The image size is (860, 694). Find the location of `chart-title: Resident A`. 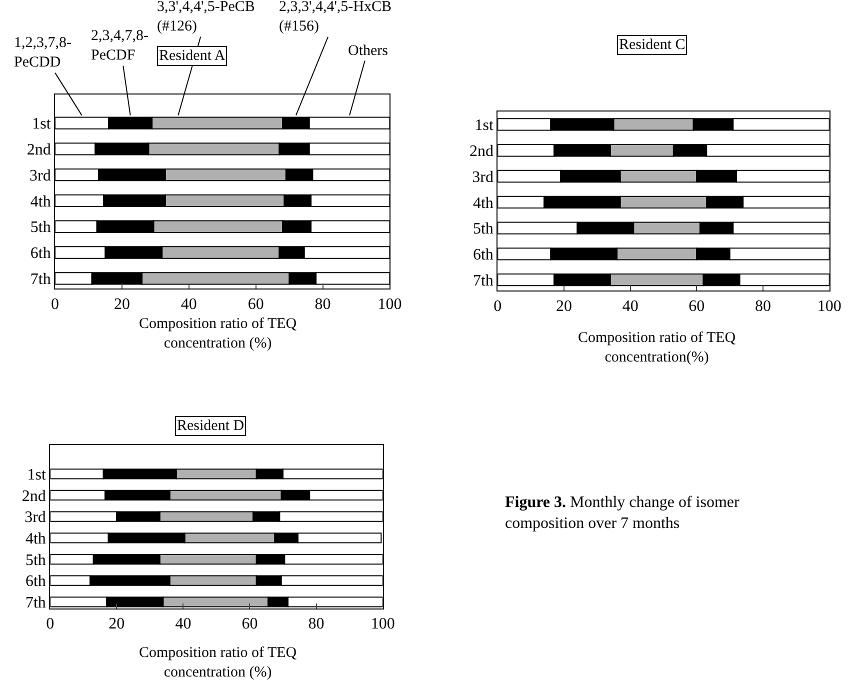

chart-title: Resident A is located at coordinates (192, 56).